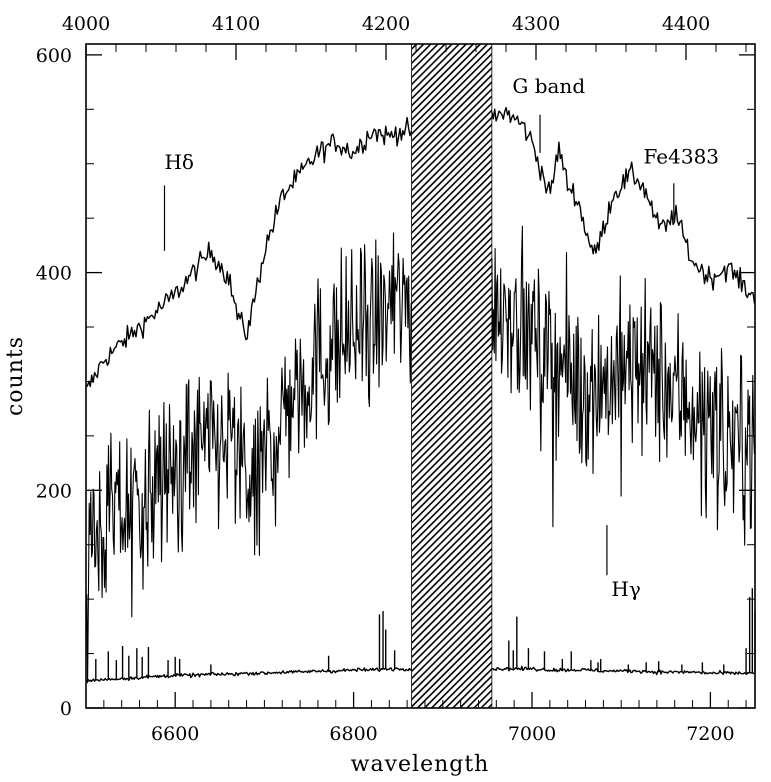 The image size is (771, 782). Describe the element at coordinates (86, 24) in the screenshot. I see `top-tick-label: 4000` at that location.